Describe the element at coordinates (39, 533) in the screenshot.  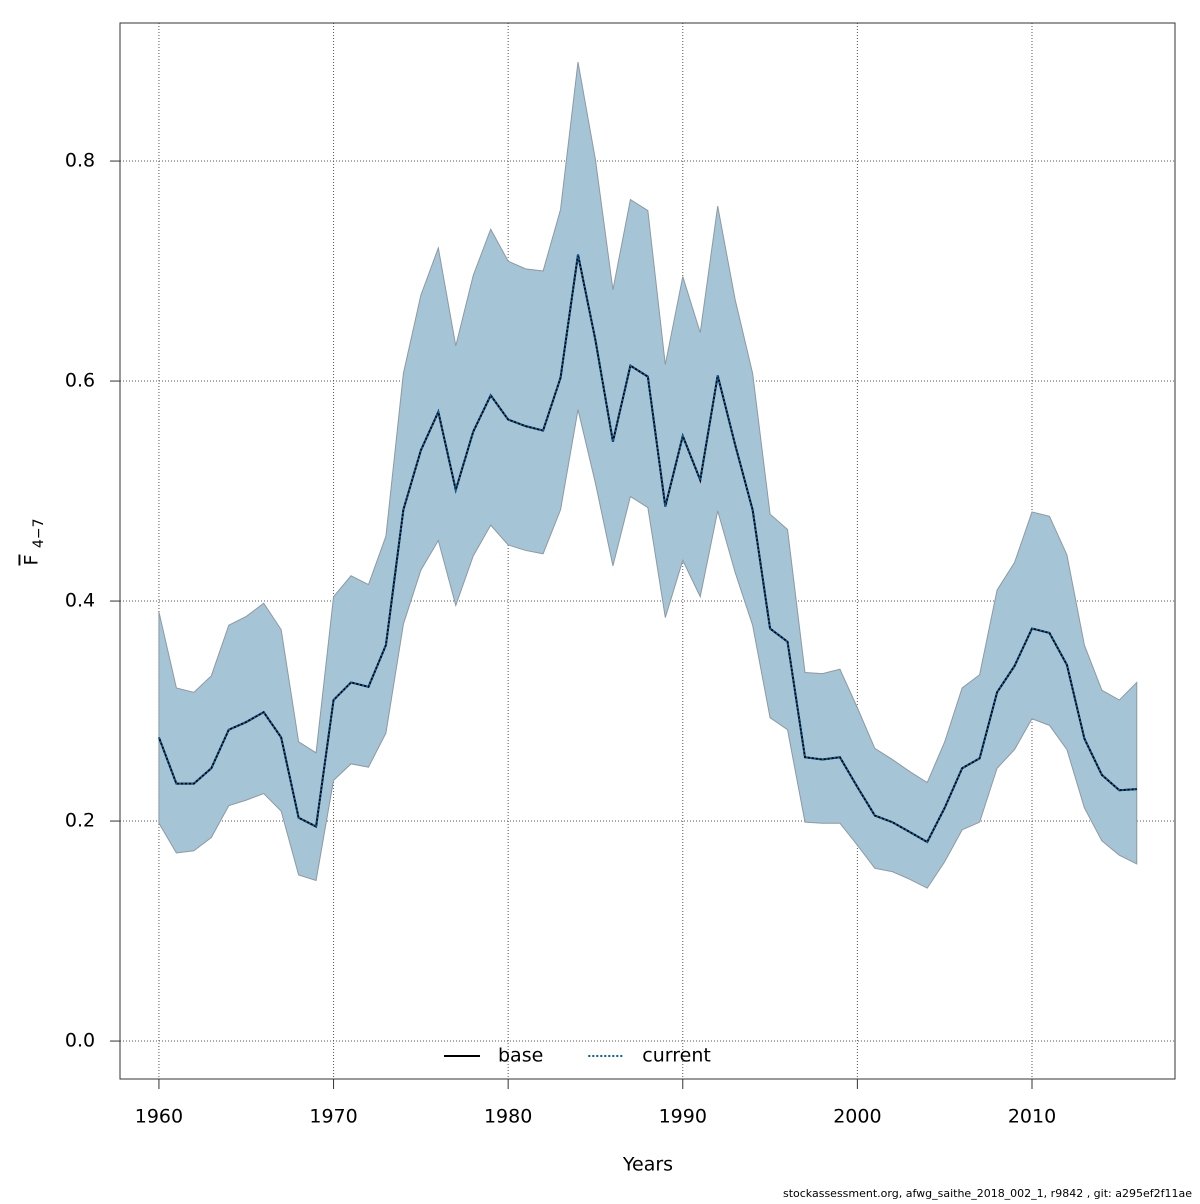
I see `y-axis-label-sub: 4−7` at that location.